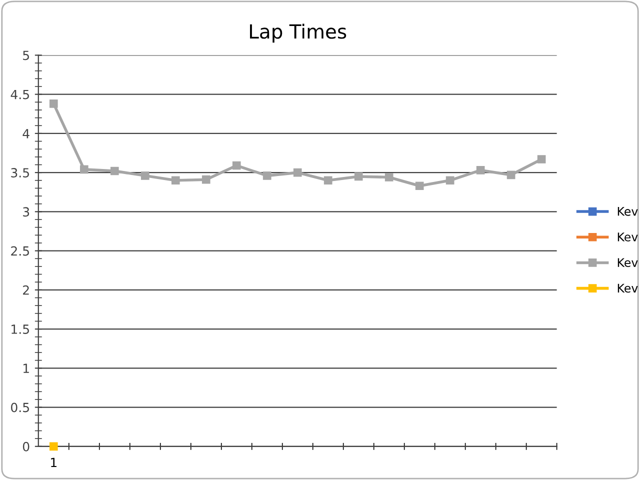  Describe the element at coordinates (298, 33) in the screenshot. I see `chart-title: Lap Times` at that location.